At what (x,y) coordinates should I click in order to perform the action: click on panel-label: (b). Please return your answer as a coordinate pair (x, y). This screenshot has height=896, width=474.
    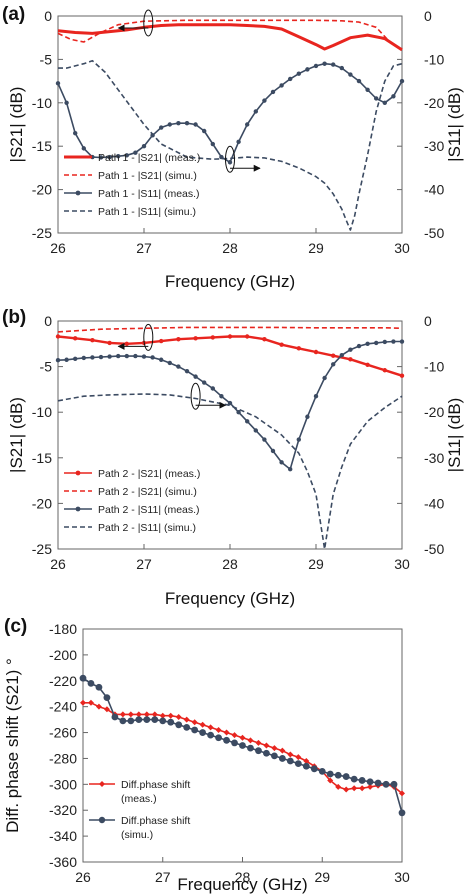
    Looking at the image, I should click on (14, 317).